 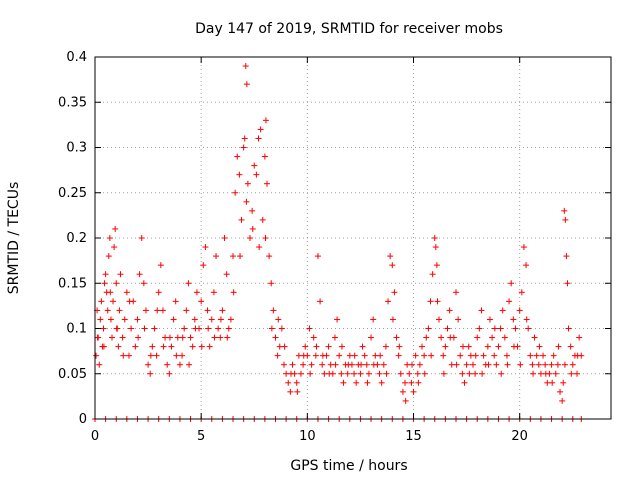 I want to click on y-tick-label: 0.05, so click(x=72, y=374).